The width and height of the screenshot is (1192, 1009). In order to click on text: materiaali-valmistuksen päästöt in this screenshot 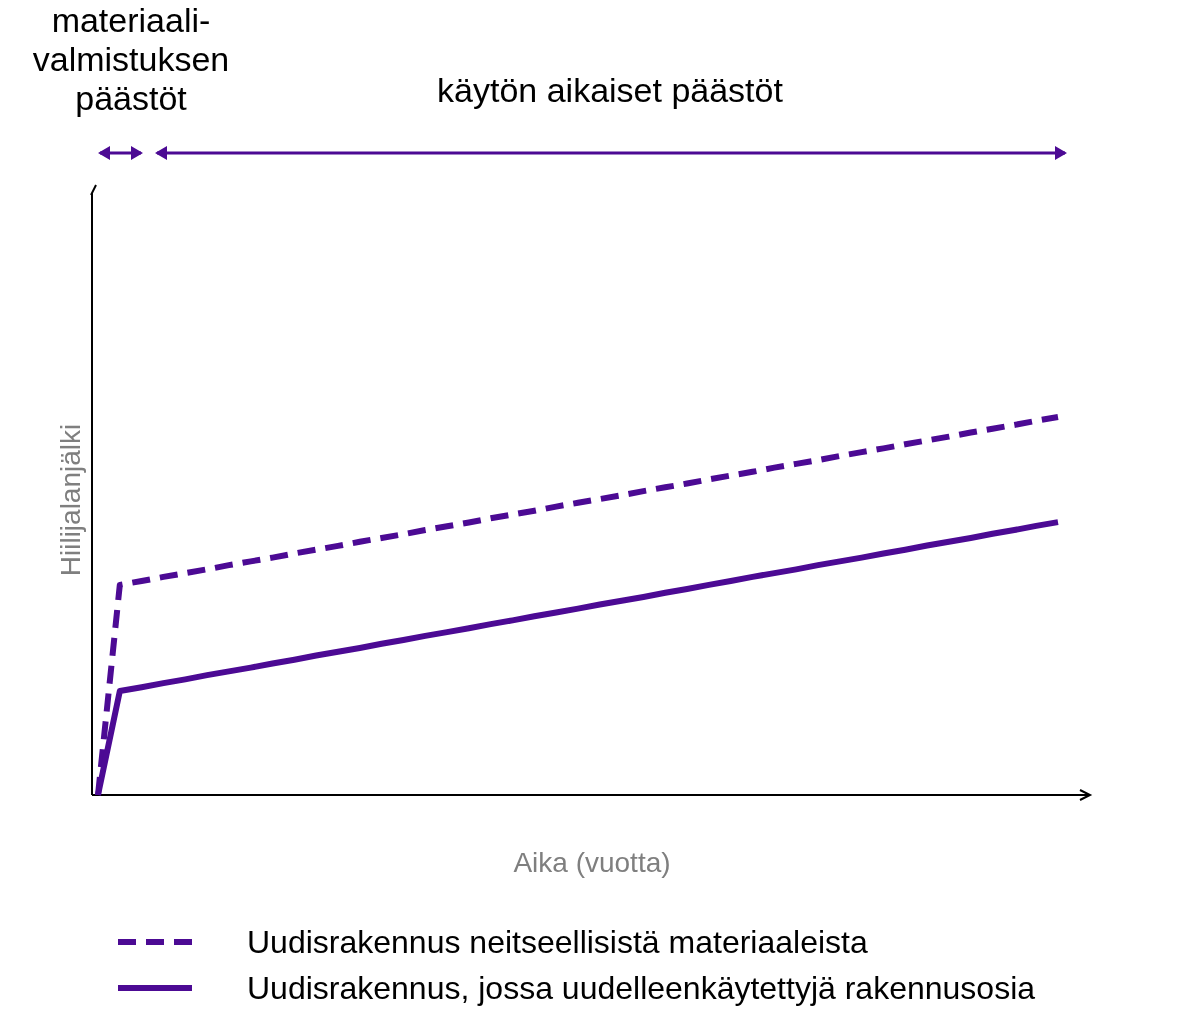, I will do `click(131, 59)`.